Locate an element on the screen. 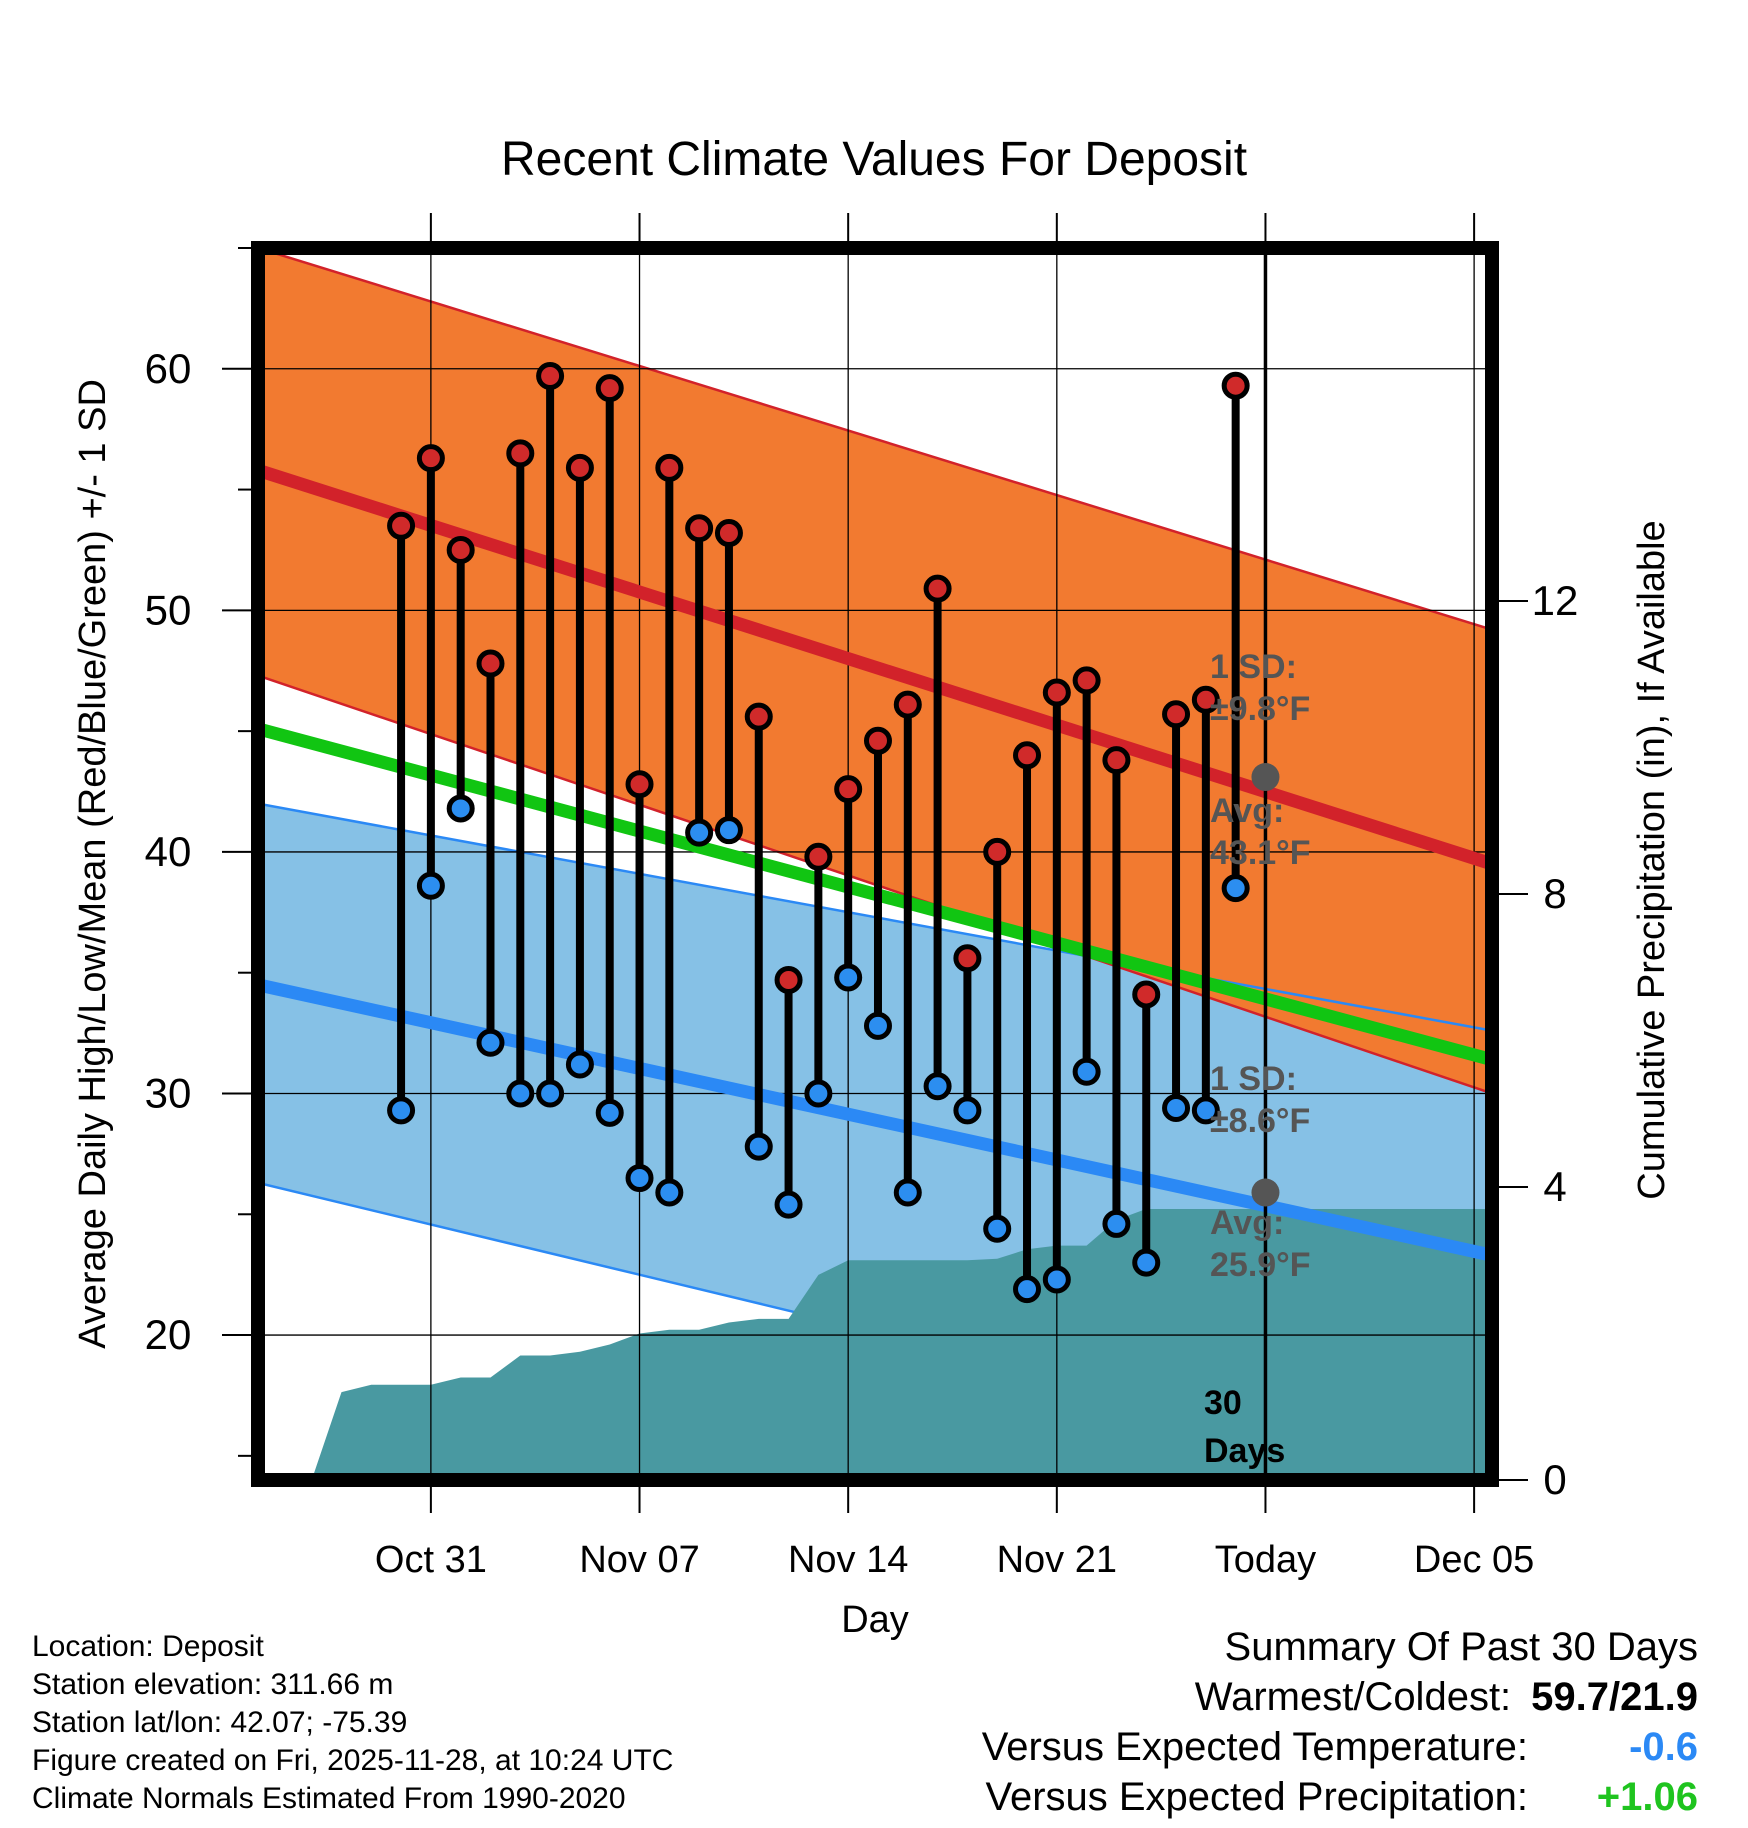 This screenshot has width=1748, height=1828. warmest-row: Warmest/Coldest: 59.7/21.9 is located at coordinates (1340, 1697).